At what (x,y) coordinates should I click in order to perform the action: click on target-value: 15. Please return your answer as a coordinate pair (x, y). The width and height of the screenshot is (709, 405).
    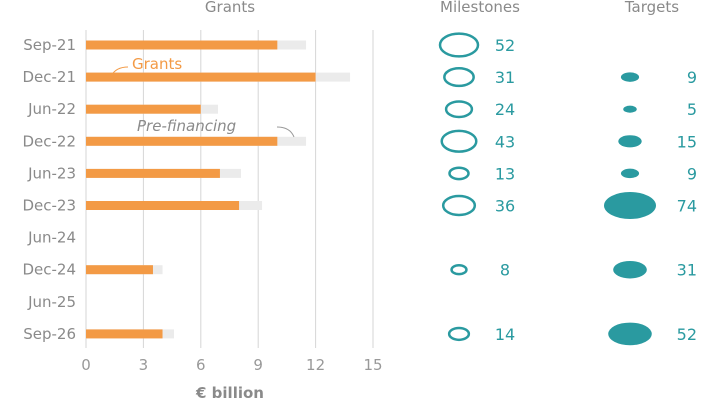
    Looking at the image, I should click on (687, 141).